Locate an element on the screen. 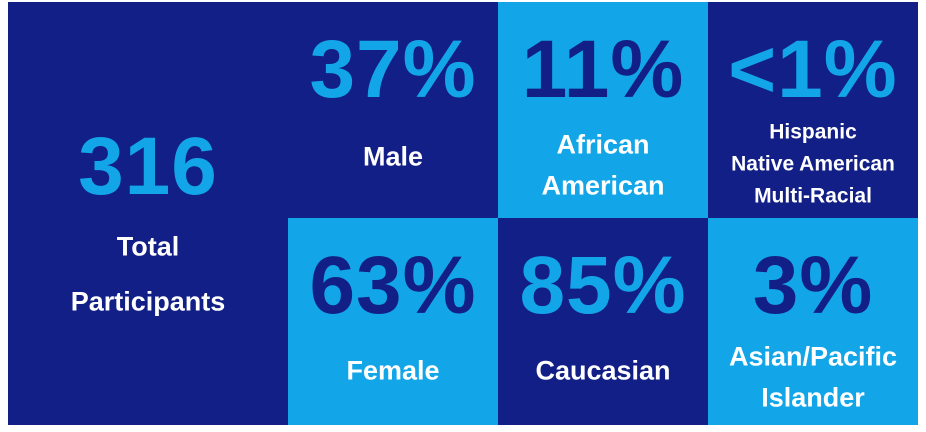 The image size is (926, 432). stat-value: 11% is located at coordinates (603, 69).